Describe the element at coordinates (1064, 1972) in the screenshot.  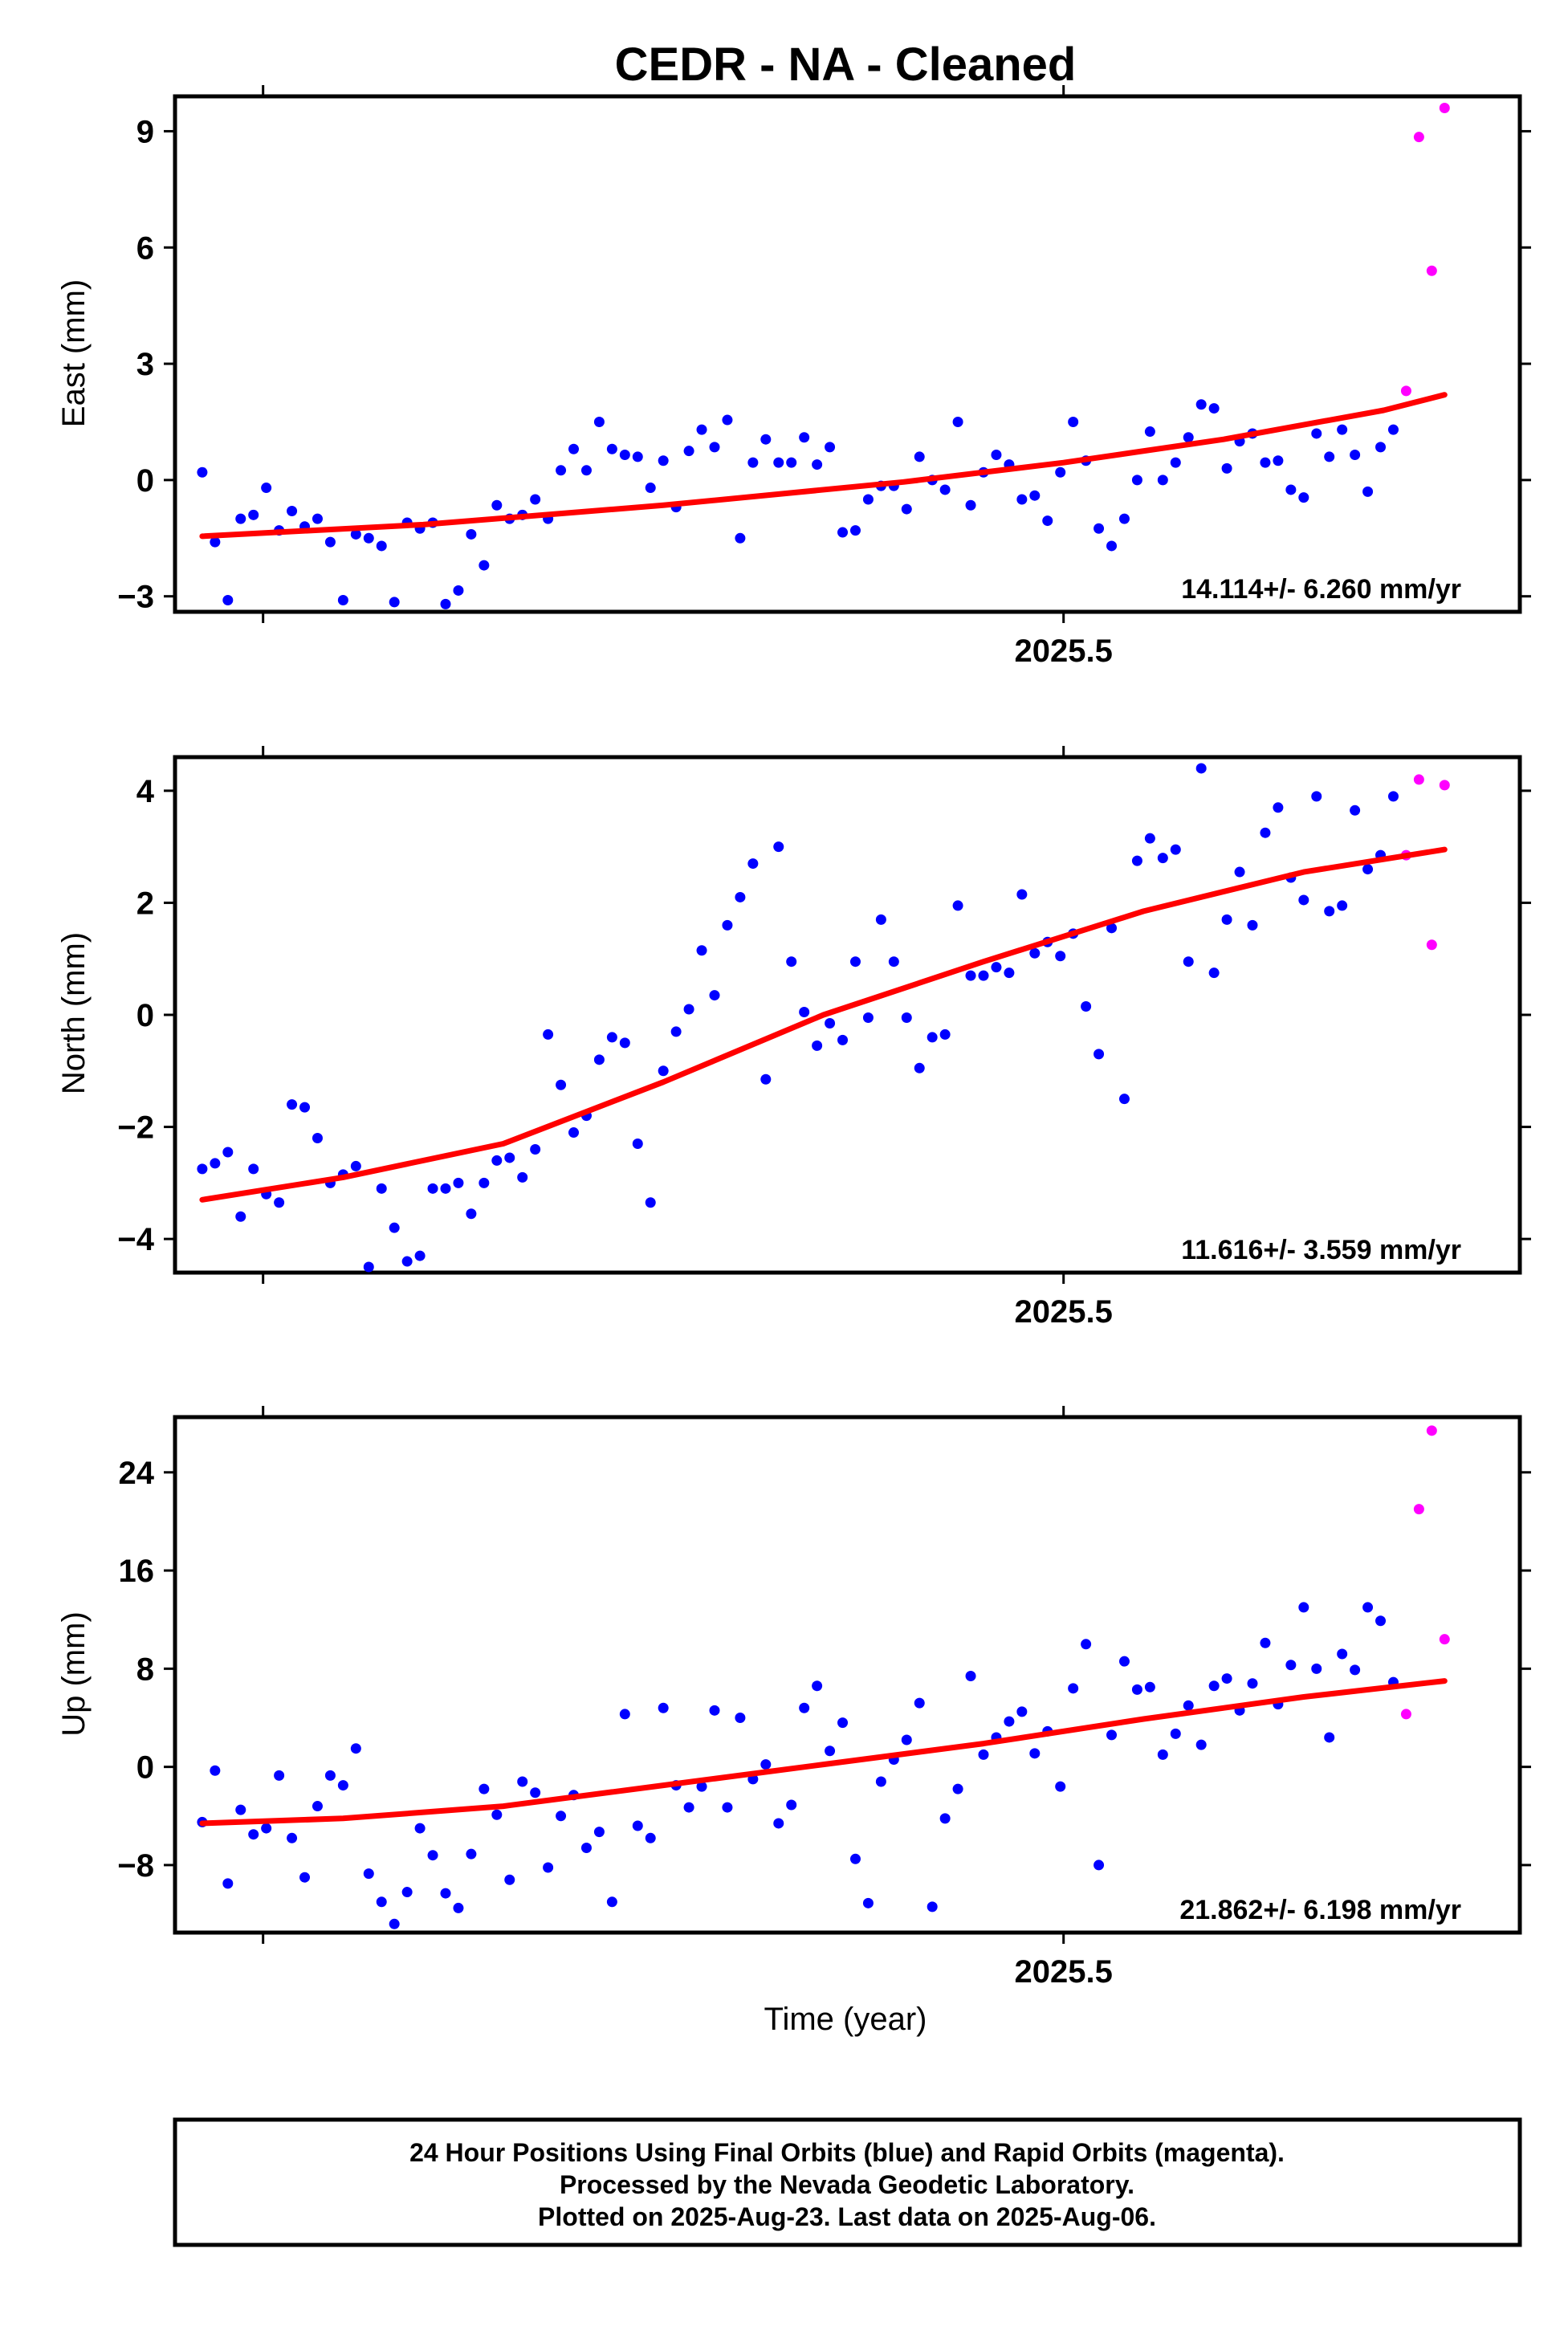
I see `up-x-tick-label: 2025.5` at that location.